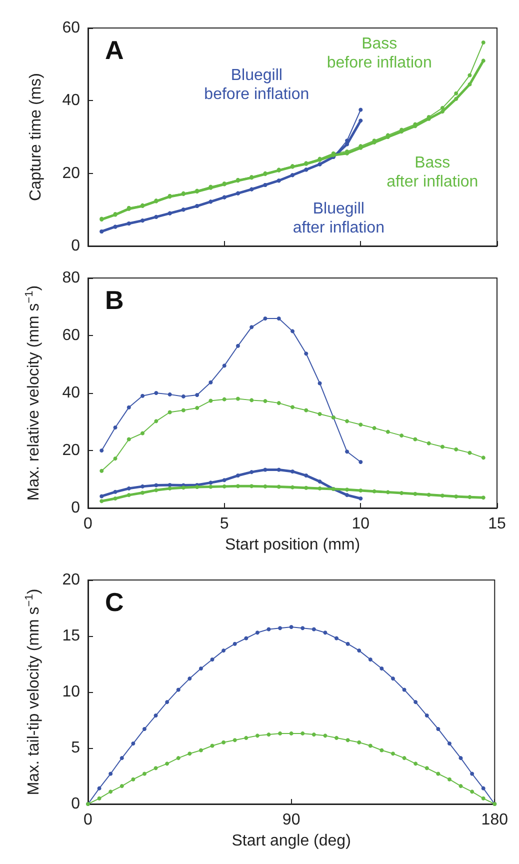 The width and height of the screenshot is (519, 864). Describe the element at coordinates (36, 137) in the screenshot. I see `y-axis-title: Capture time (ms)` at that location.